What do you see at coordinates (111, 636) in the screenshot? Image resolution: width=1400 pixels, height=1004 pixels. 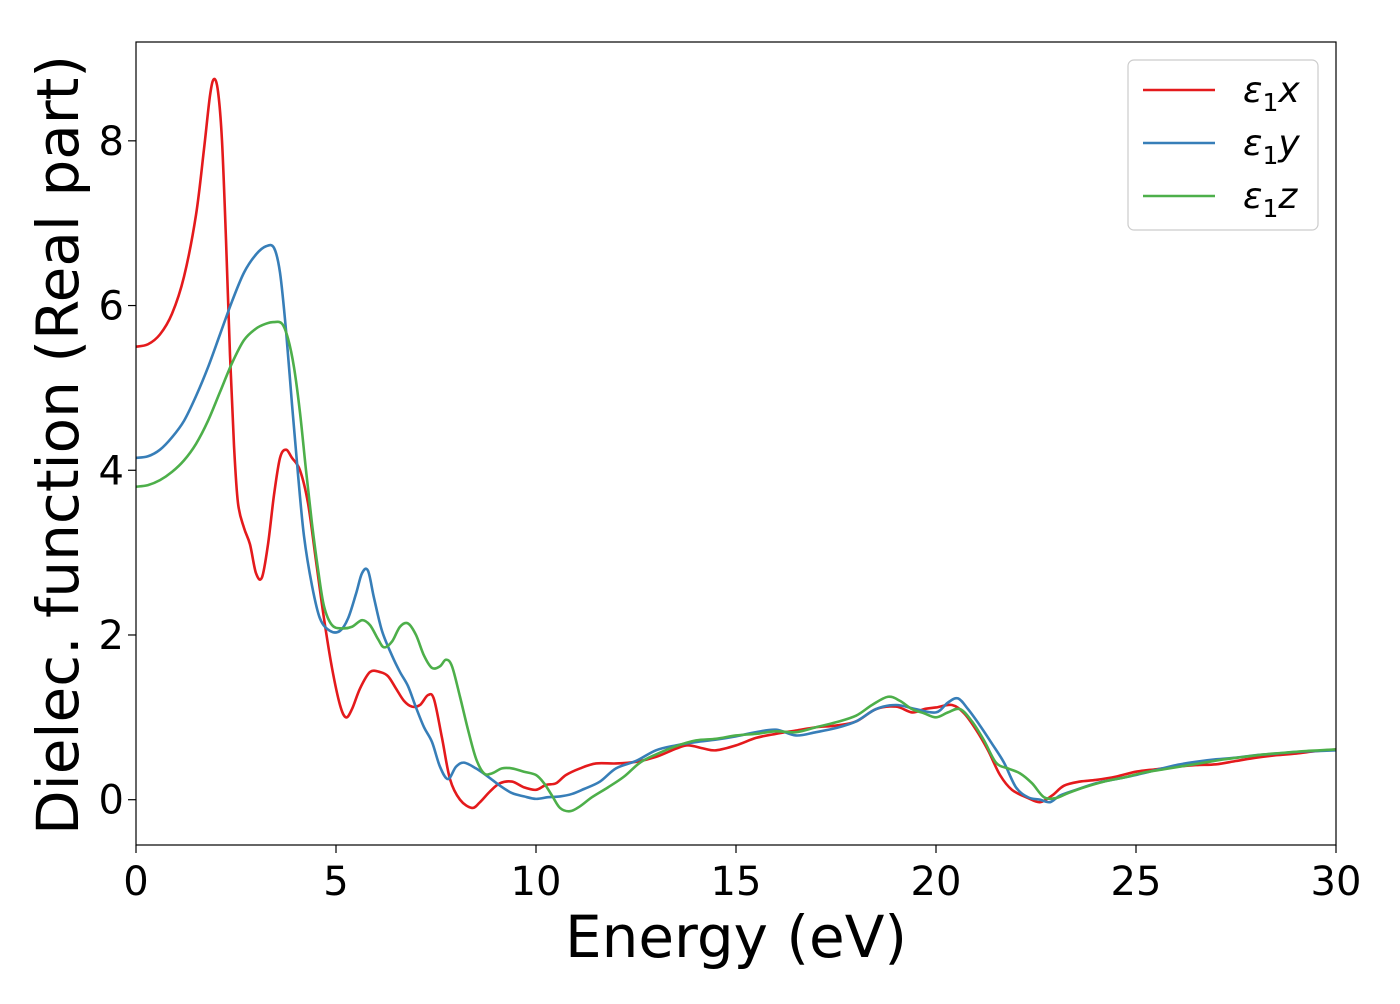 I see `y-tick-label: 2` at bounding box center [111, 636].